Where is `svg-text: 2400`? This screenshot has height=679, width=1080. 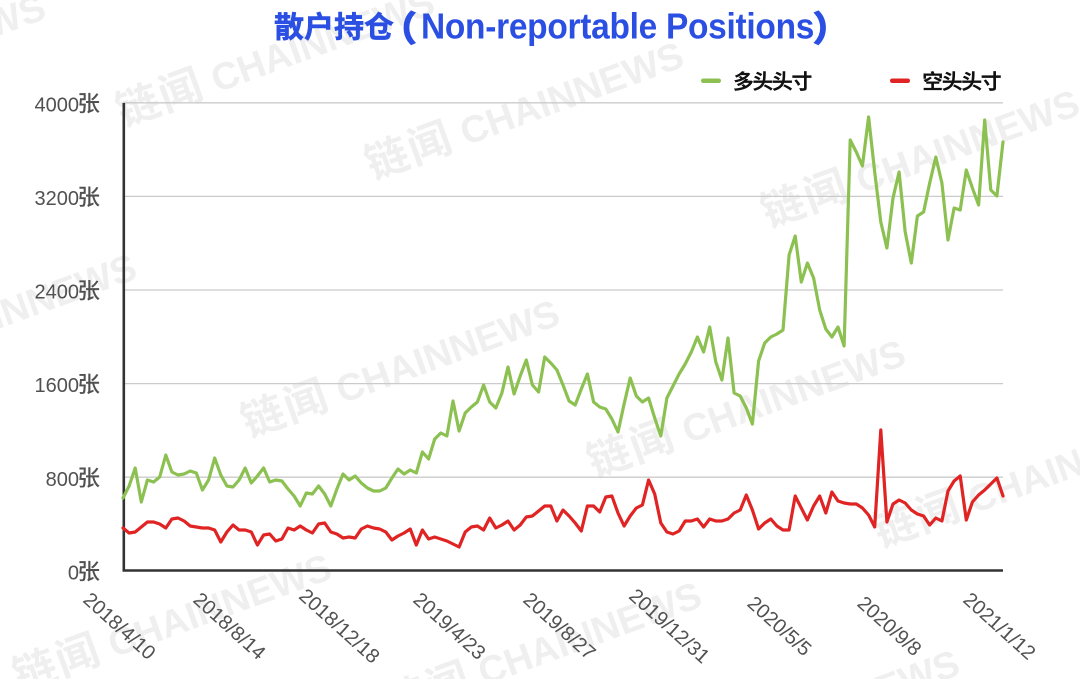
svg-text: 2400 is located at coordinates (57, 293).